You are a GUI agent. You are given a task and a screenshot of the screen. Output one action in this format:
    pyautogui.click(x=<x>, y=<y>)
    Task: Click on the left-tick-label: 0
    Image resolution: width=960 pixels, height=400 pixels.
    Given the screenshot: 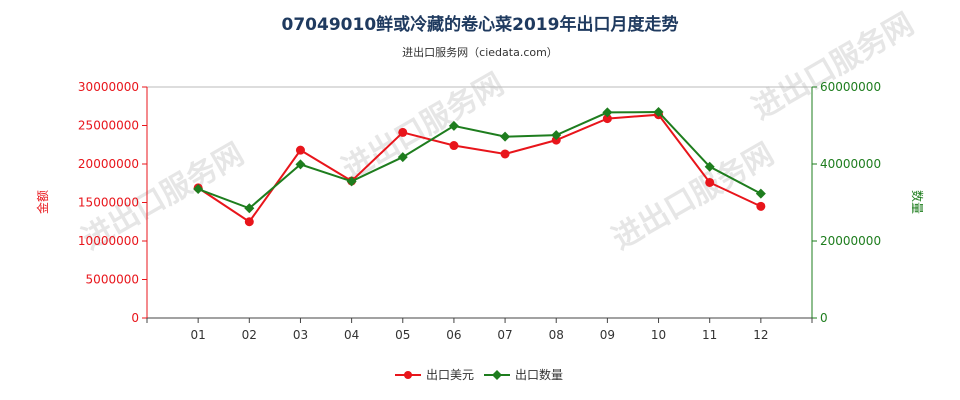 What is the action you would take?
    pyautogui.click(x=135, y=318)
    